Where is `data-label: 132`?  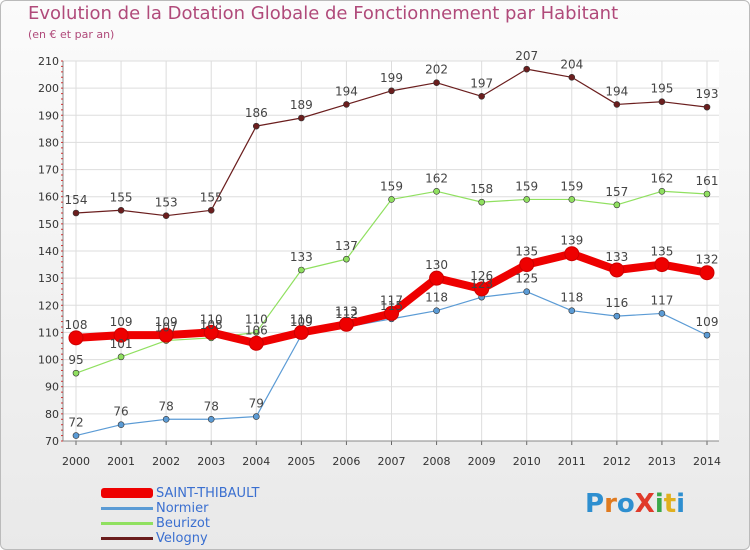 data-label: 132 is located at coordinates (707, 260).